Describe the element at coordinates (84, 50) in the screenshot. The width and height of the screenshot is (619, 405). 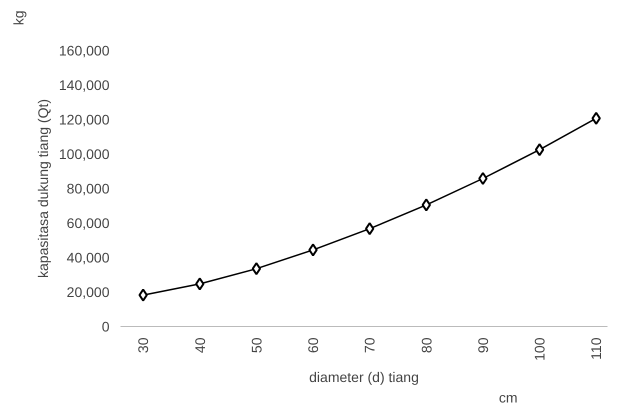
I see `y-tick-label: 160,000` at that location.